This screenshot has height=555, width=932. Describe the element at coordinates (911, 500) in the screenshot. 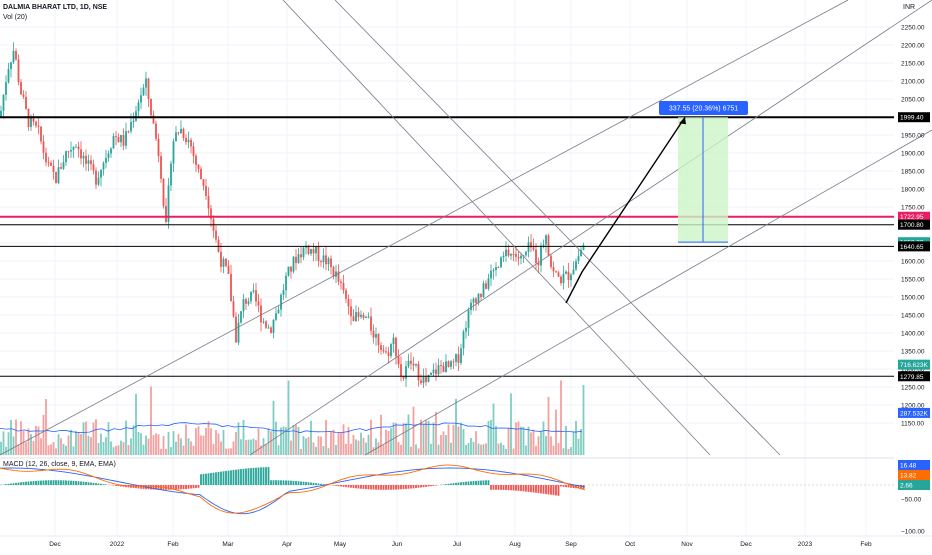

I see `macd-tick-label: −50.00` at that location.